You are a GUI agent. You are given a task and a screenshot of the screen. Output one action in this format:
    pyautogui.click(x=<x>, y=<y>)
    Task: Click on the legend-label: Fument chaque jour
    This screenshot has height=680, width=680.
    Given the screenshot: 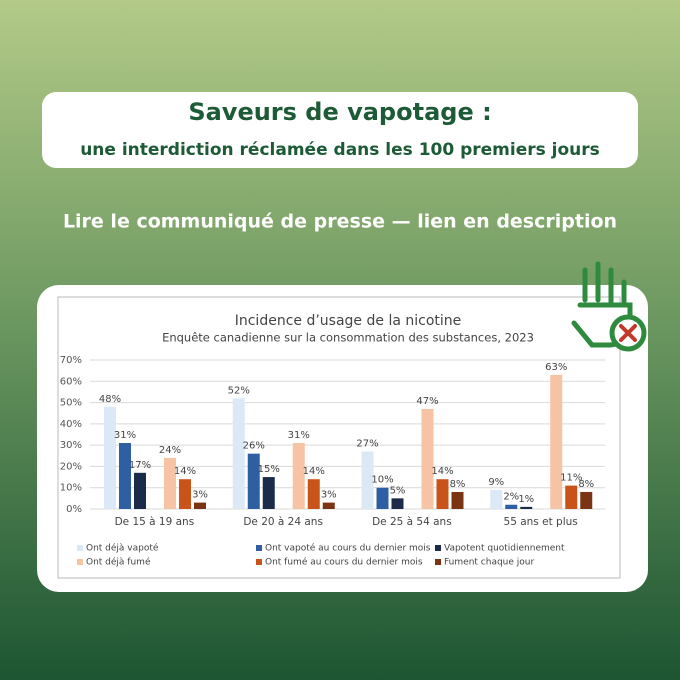 What is the action you would take?
    pyautogui.click(x=489, y=563)
    